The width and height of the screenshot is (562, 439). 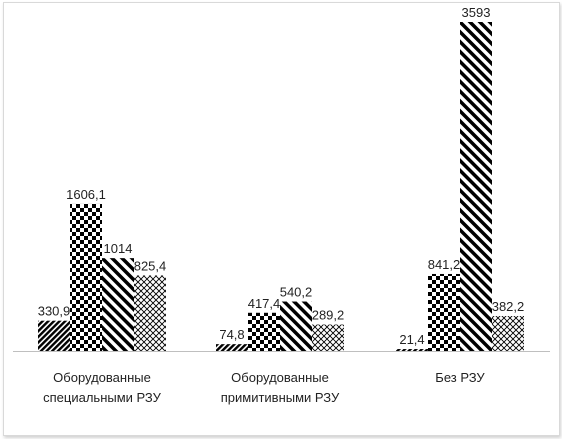 What do you see at coordinates (328, 315) in the screenshot?
I see `value-label-series-4-category-2: 289,2` at bounding box center [328, 315].